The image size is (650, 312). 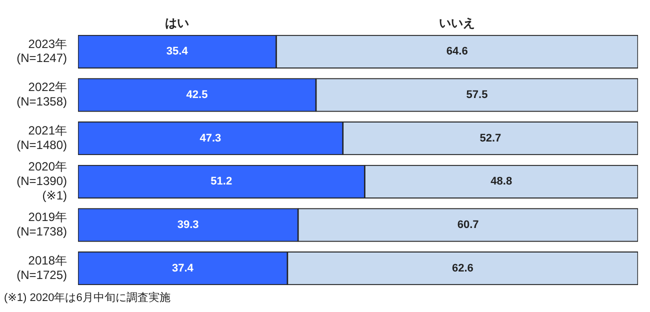 I want to click on series-label: いいえ, so click(x=457, y=23).